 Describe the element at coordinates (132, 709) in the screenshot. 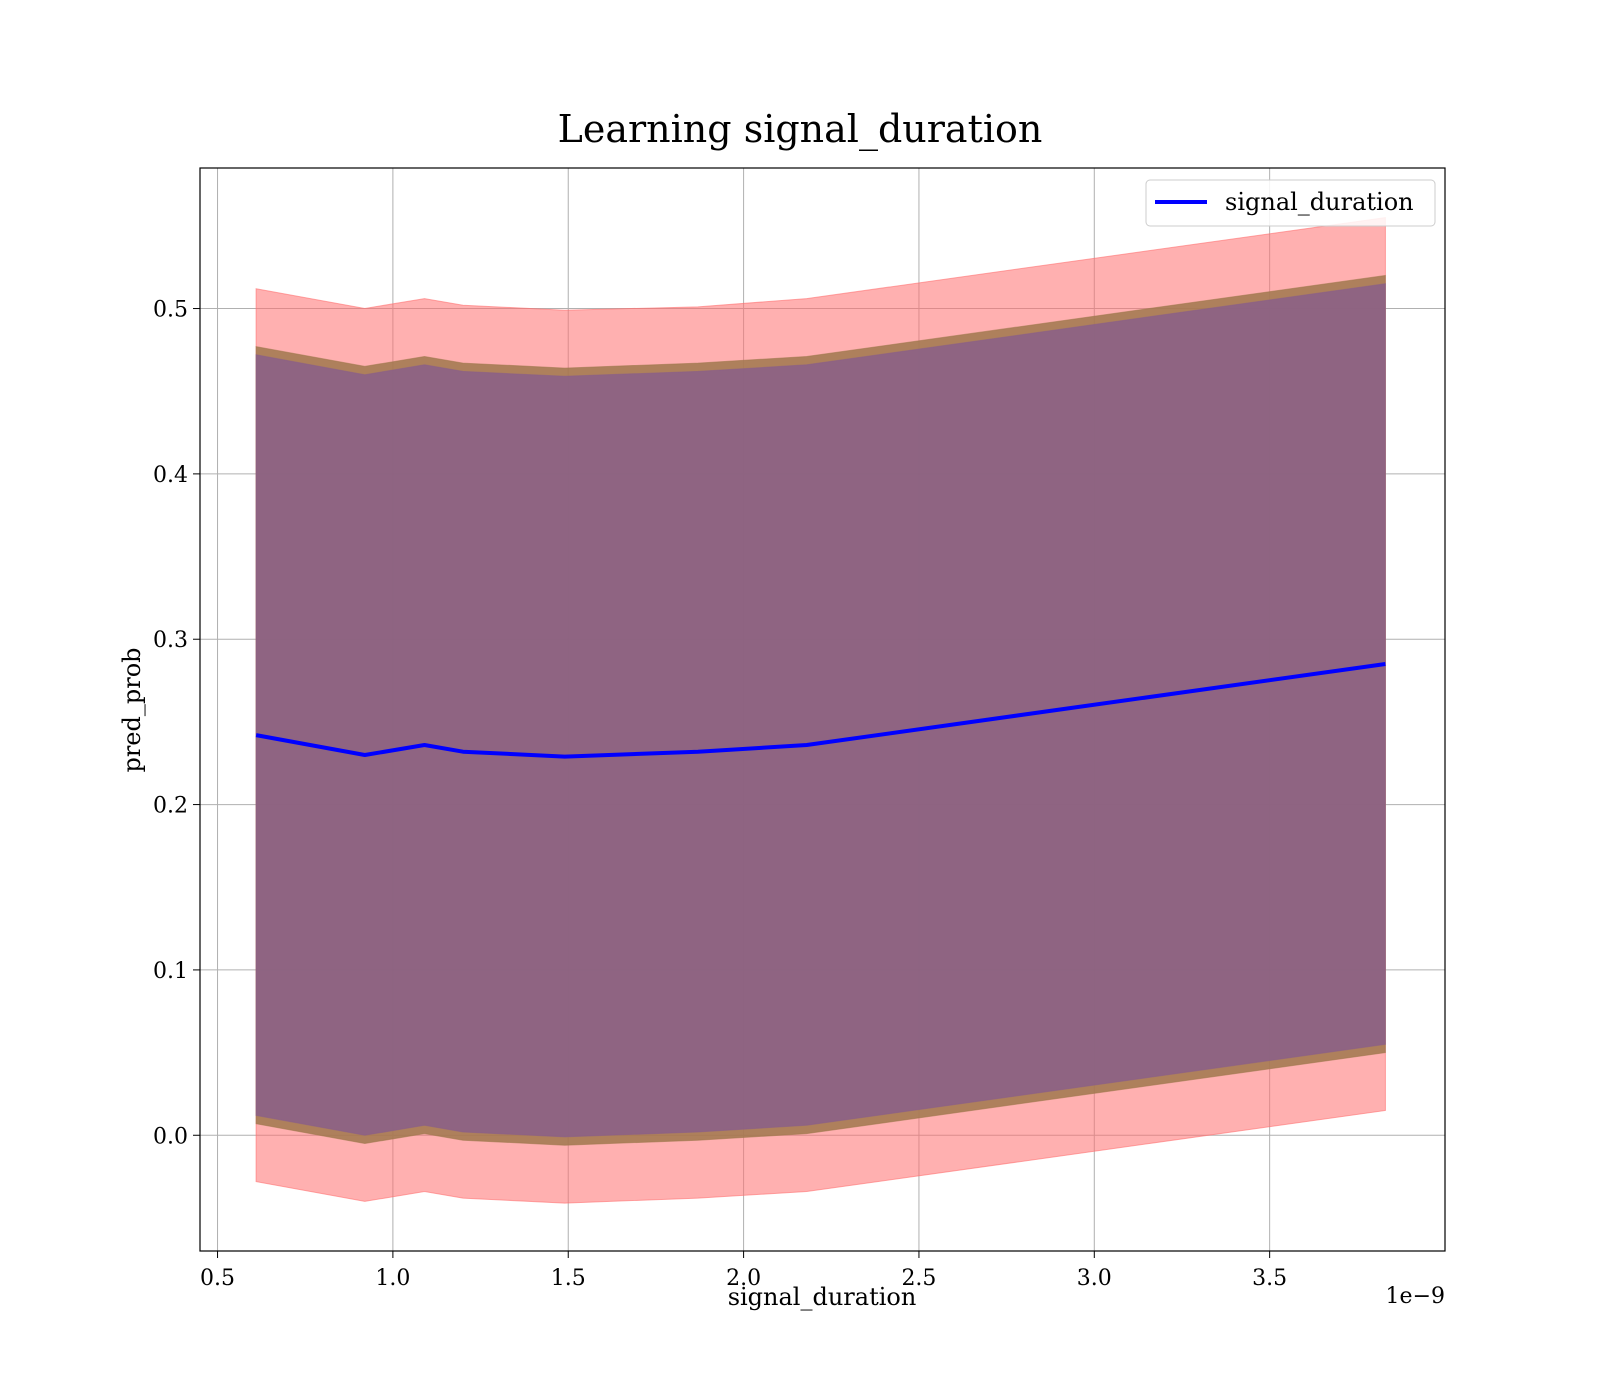

I see `y-axis-label: pred_prob` at that location.